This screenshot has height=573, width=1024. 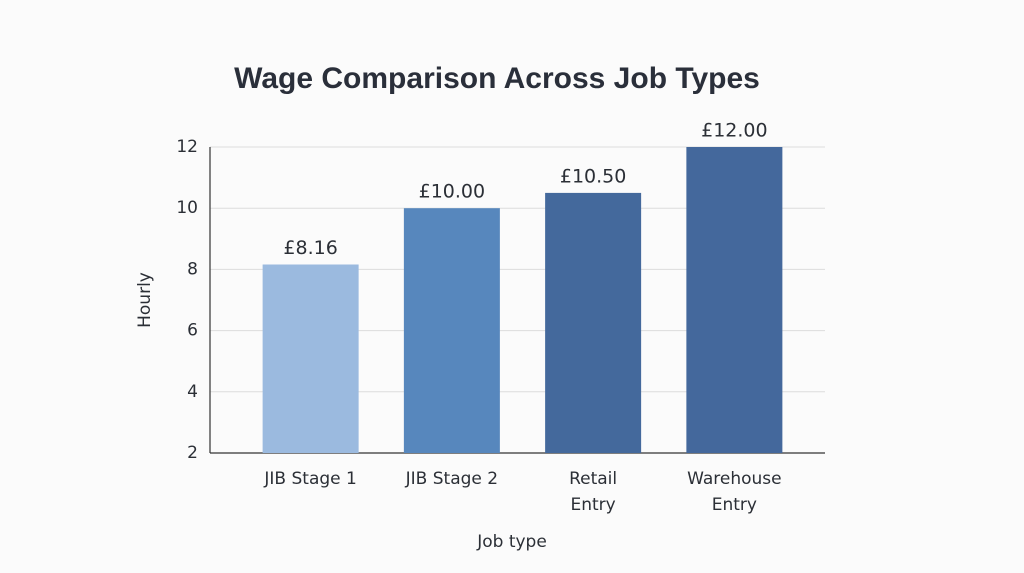 I want to click on y-tick-label: 12, so click(x=187, y=147).